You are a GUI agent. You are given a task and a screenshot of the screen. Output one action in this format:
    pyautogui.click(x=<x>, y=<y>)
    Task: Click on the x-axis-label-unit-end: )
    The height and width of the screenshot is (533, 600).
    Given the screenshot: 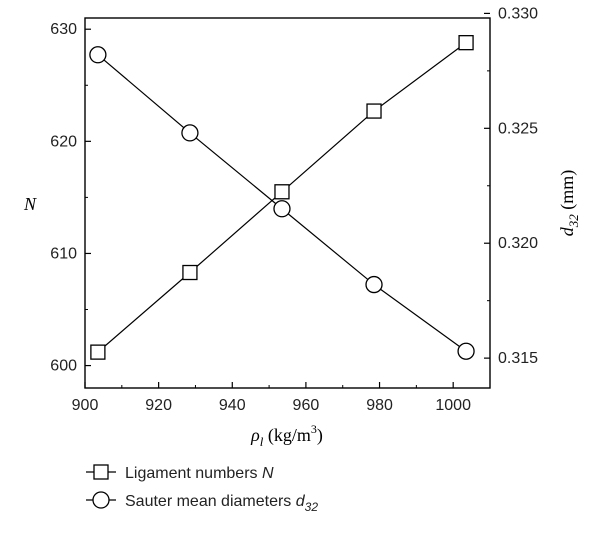 What is the action you would take?
    pyautogui.click(x=320, y=435)
    